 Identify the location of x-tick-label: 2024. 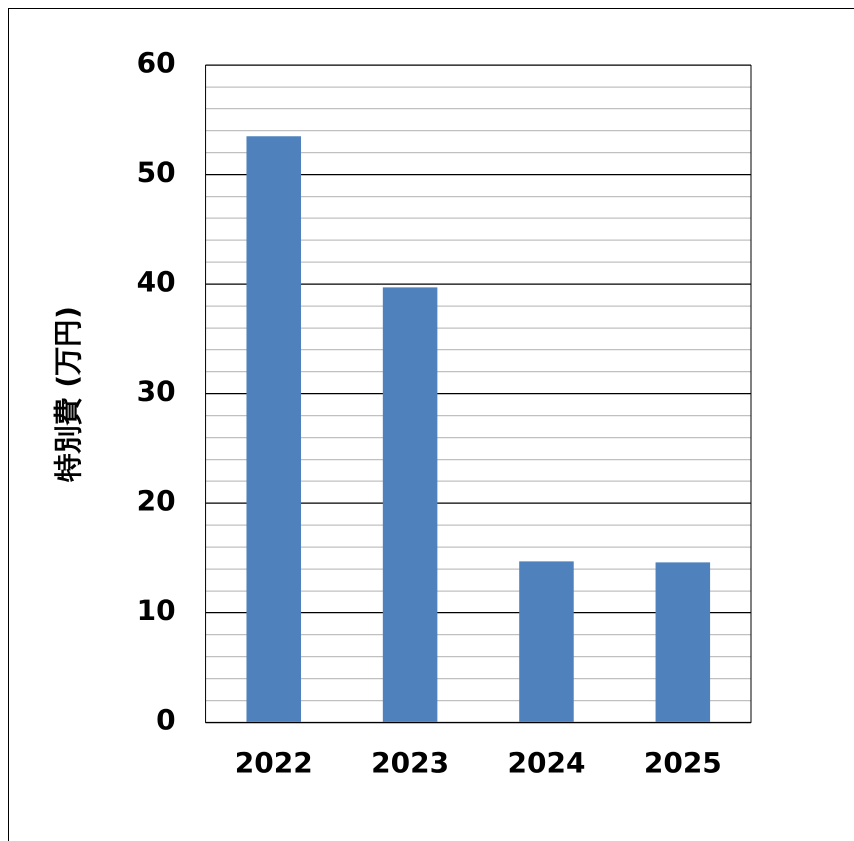
(546, 763).